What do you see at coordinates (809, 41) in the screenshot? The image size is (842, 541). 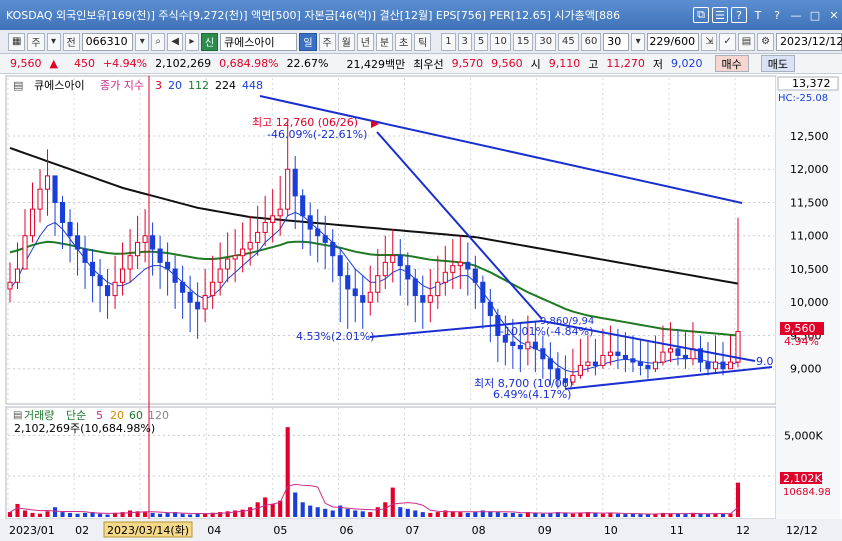 I see `date-input: 2023/12/12` at bounding box center [809, 41].